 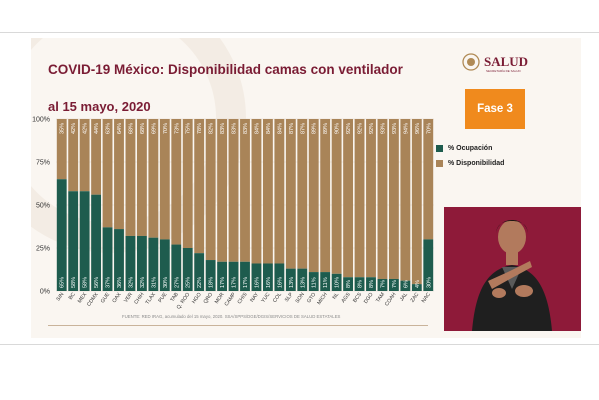 I want to click on data-label-occupancy: 58%, so click(x=74, y=282).